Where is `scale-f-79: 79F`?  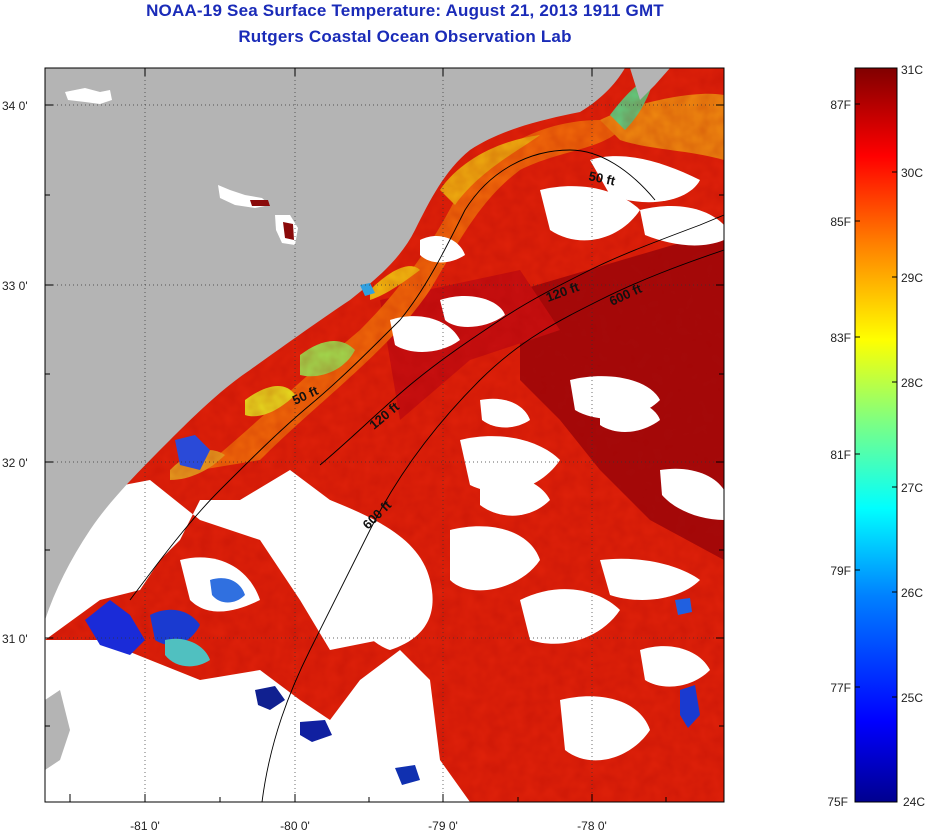
scale-f-79: 79F is located at coordinates (840, 571).